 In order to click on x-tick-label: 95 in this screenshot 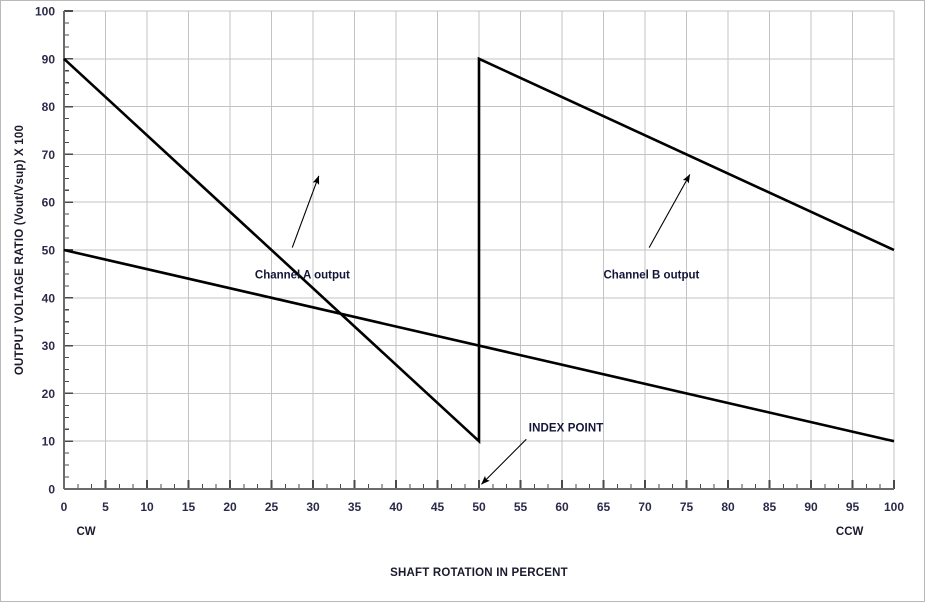, I will do `click(853, 507)`.